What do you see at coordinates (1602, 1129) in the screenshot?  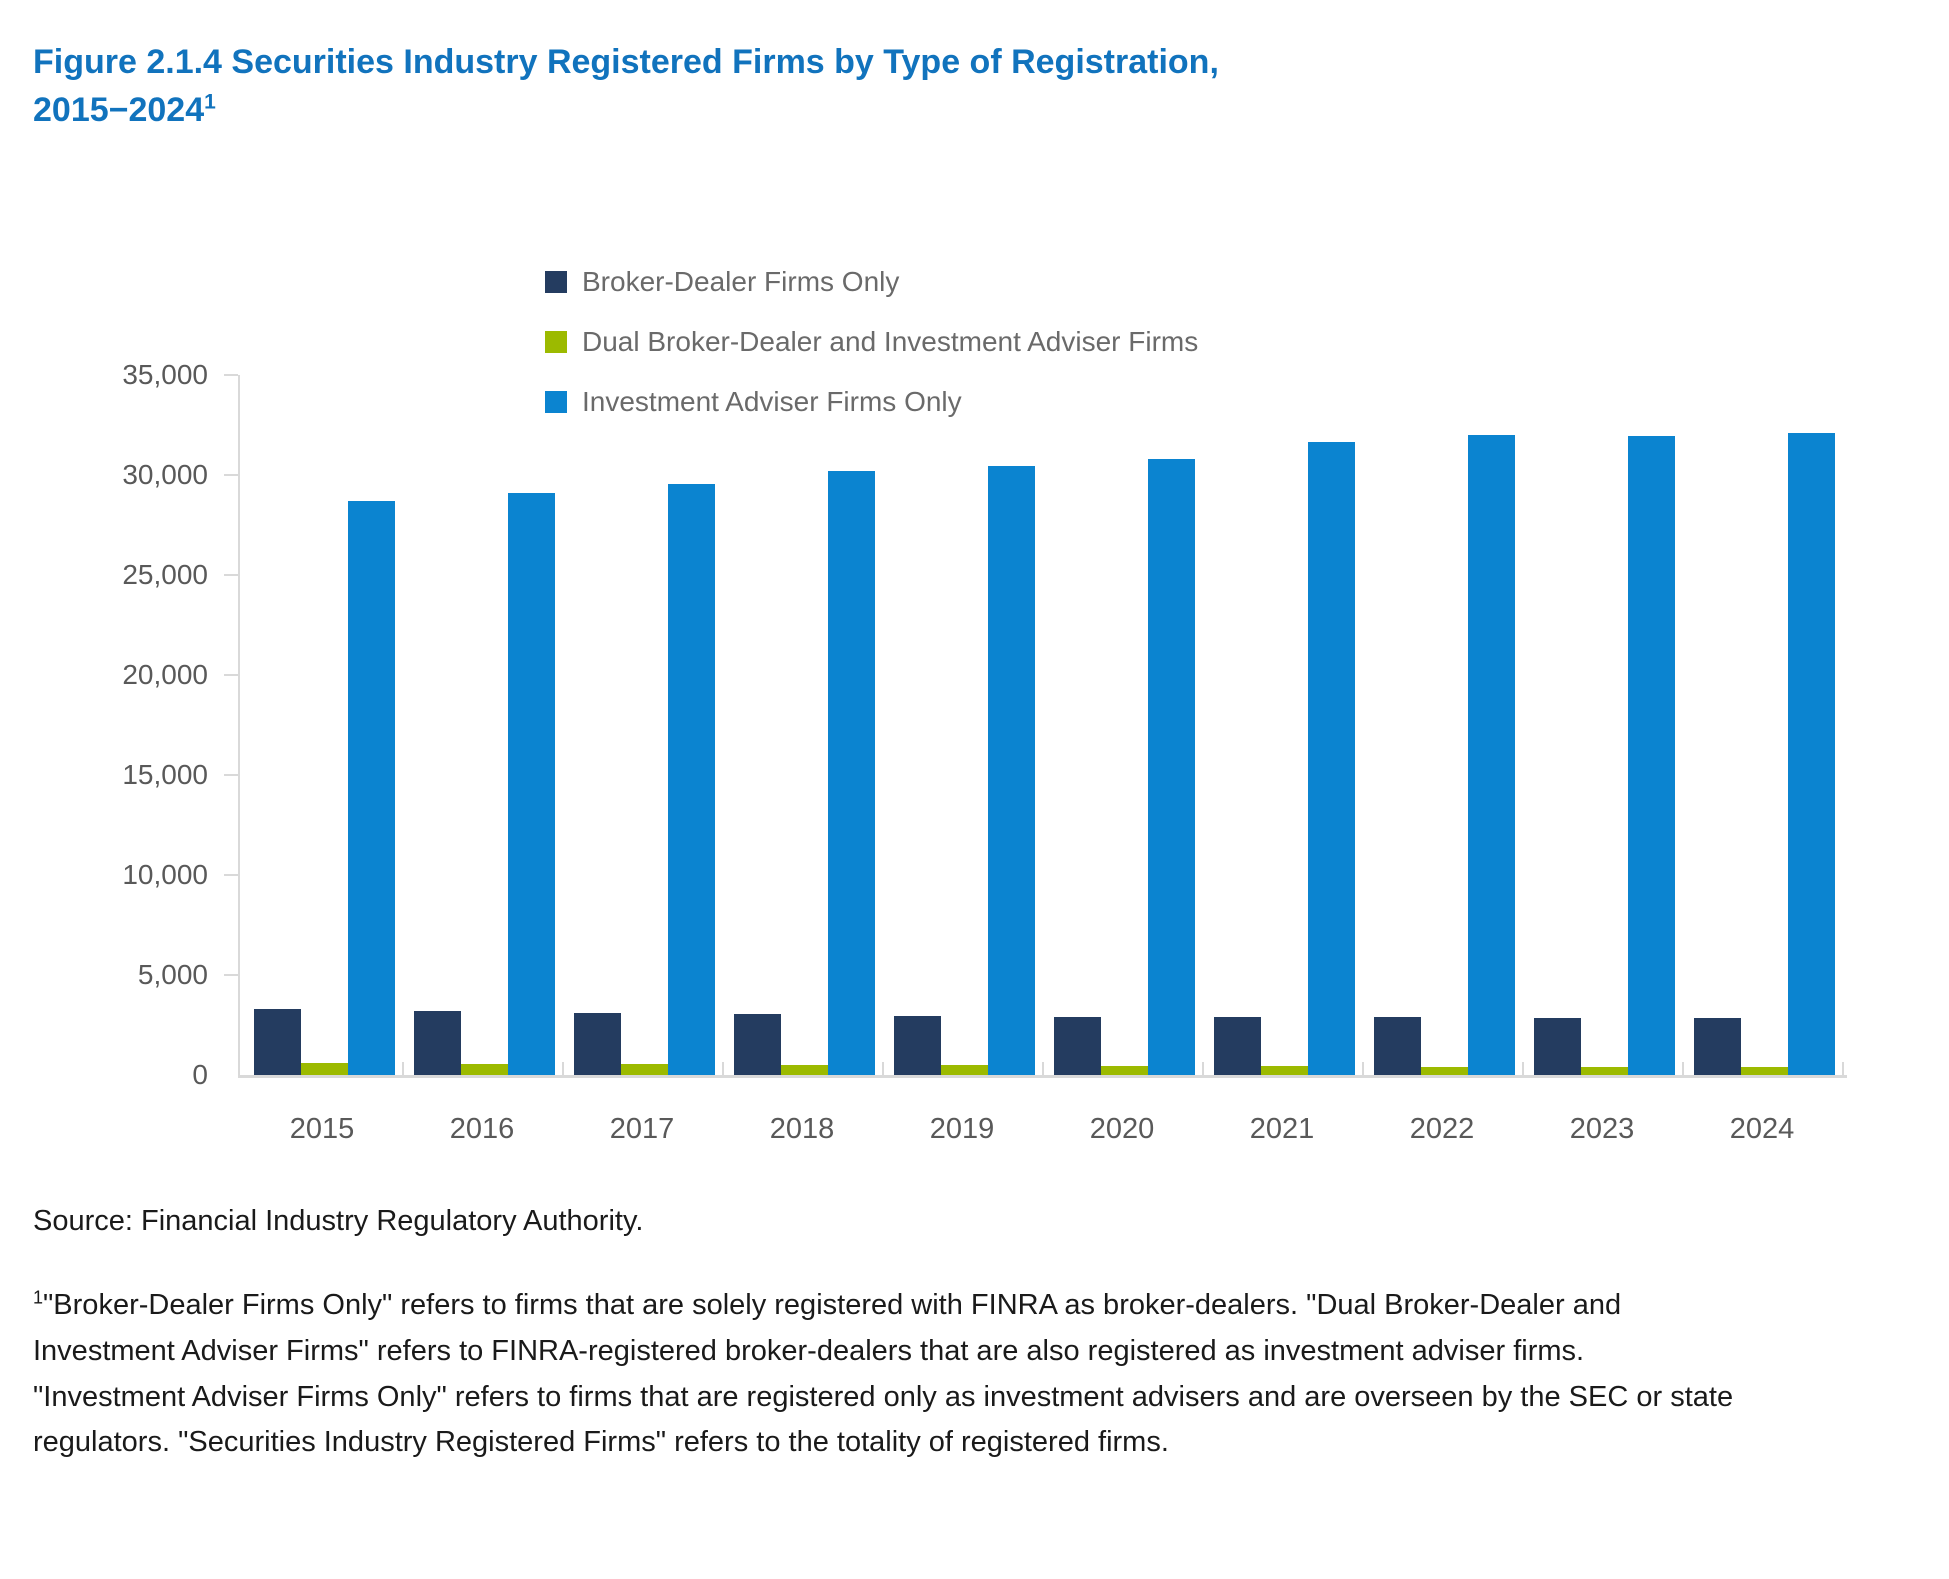 I see `x-axis-label-2023: 2023` at bounding box center [1602, 1129].